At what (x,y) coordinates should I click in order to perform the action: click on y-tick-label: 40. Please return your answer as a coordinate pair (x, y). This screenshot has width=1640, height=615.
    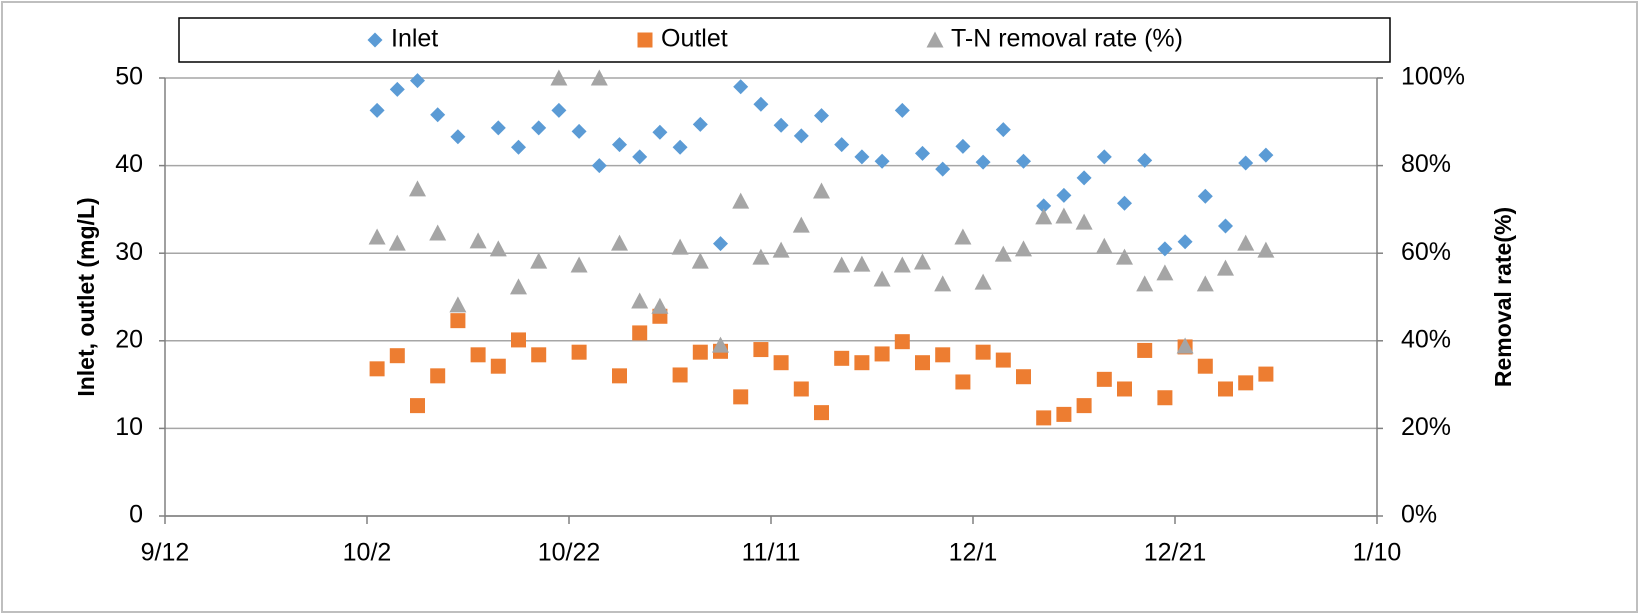
    Looking at the image, I should click on (129, 164).